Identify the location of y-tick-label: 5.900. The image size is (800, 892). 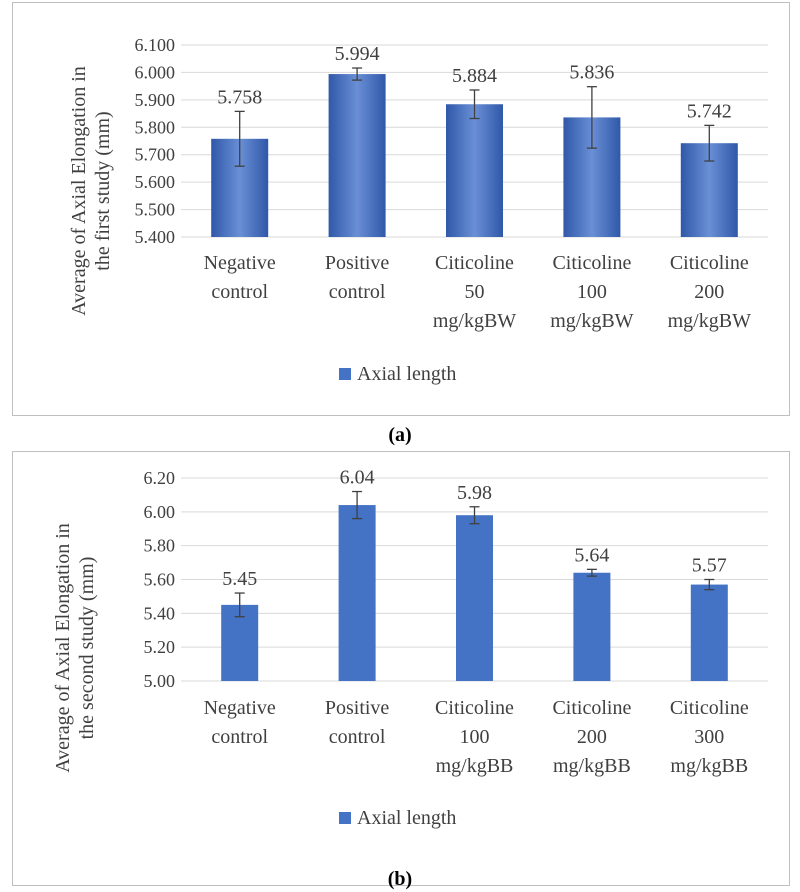
(155, 100).